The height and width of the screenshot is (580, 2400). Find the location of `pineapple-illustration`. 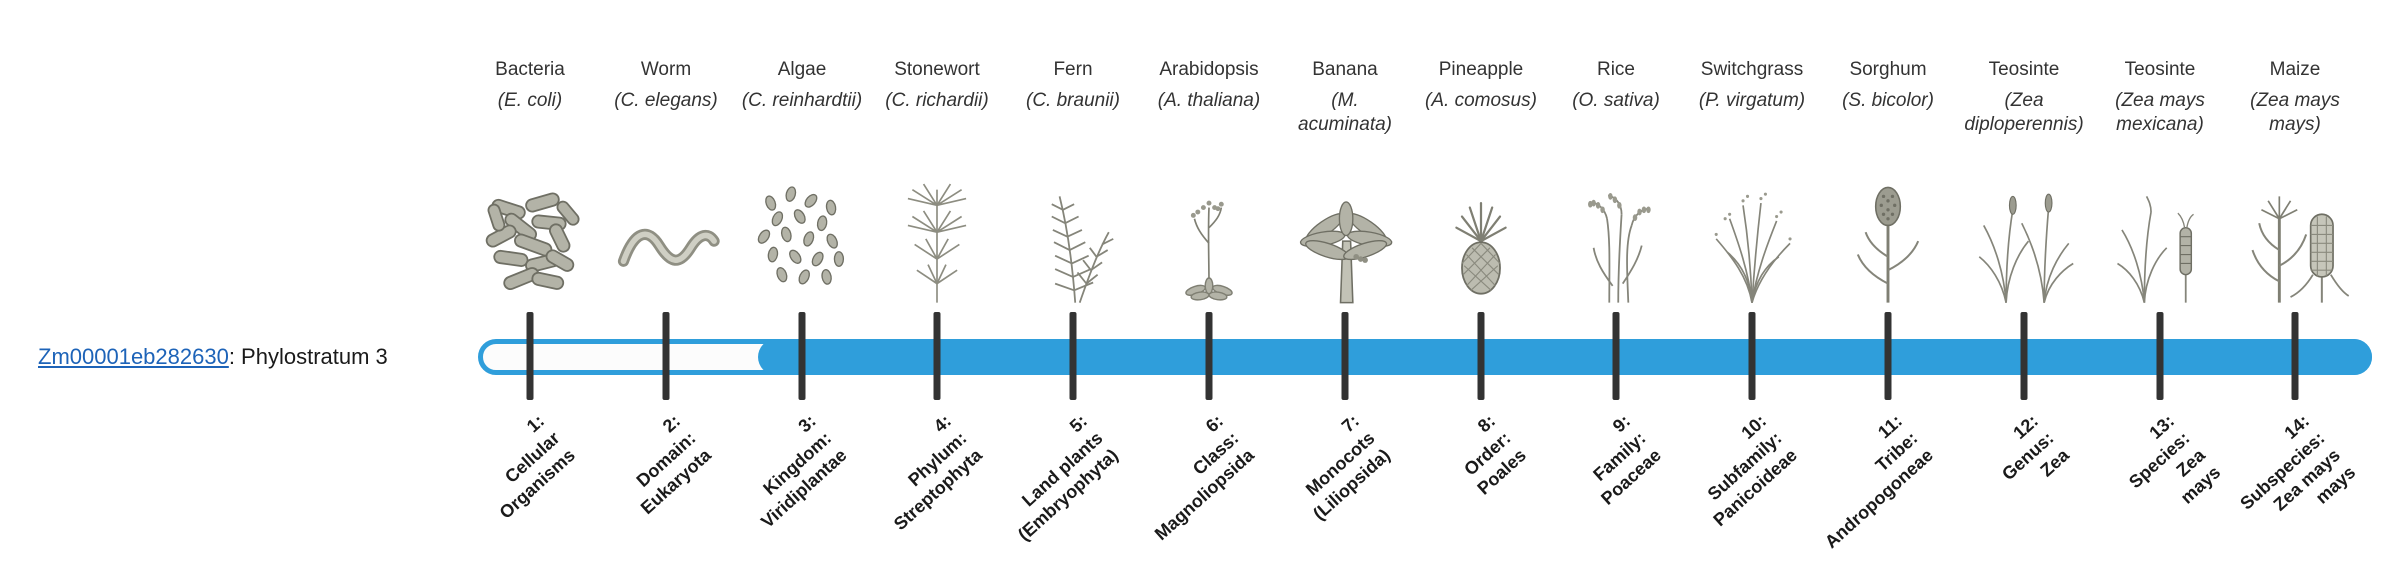

pineapple-illustration is located at coordinates (1481, 228).